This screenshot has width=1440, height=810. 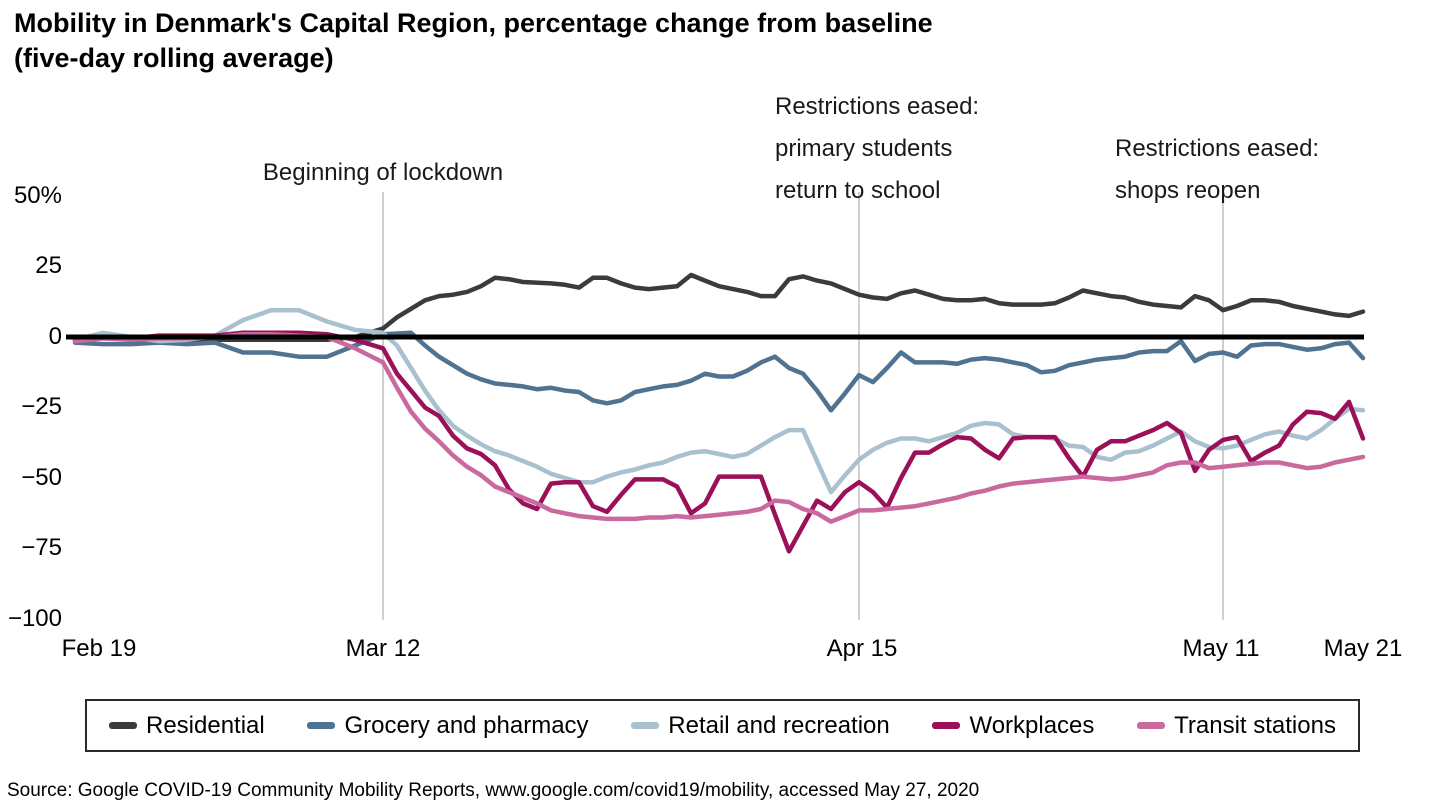 I want to click on legend-item-workplaces: Workplaces, so click(x=1013, y=726).